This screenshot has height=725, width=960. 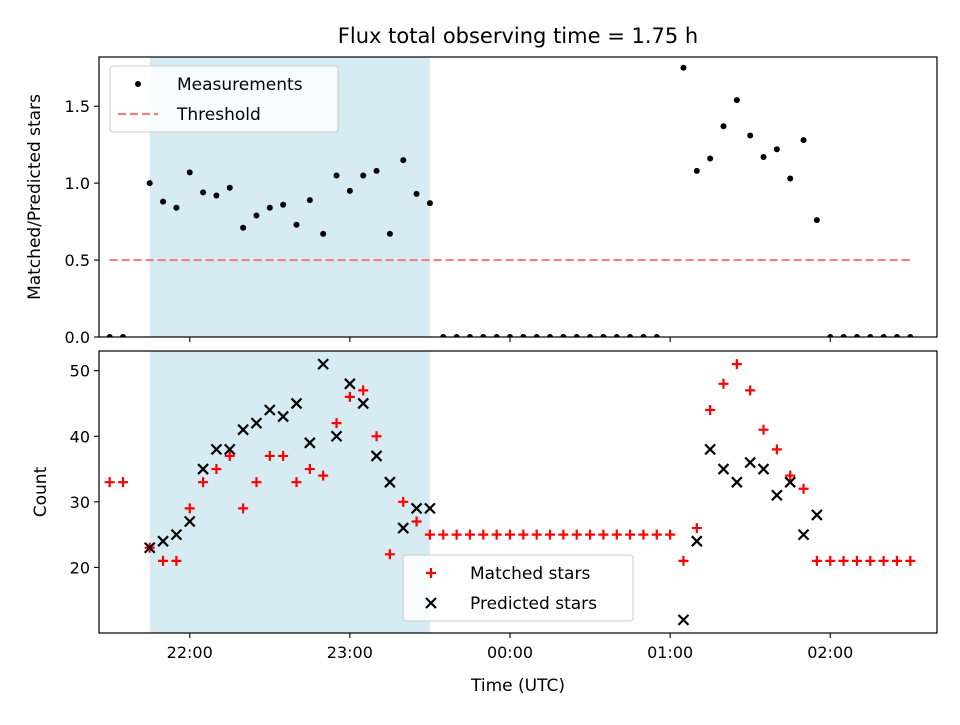 What do you see at coordinates (41, 491) in the screenshot?
I see `y-axis-label: Count` at bounding box center [41, 491].